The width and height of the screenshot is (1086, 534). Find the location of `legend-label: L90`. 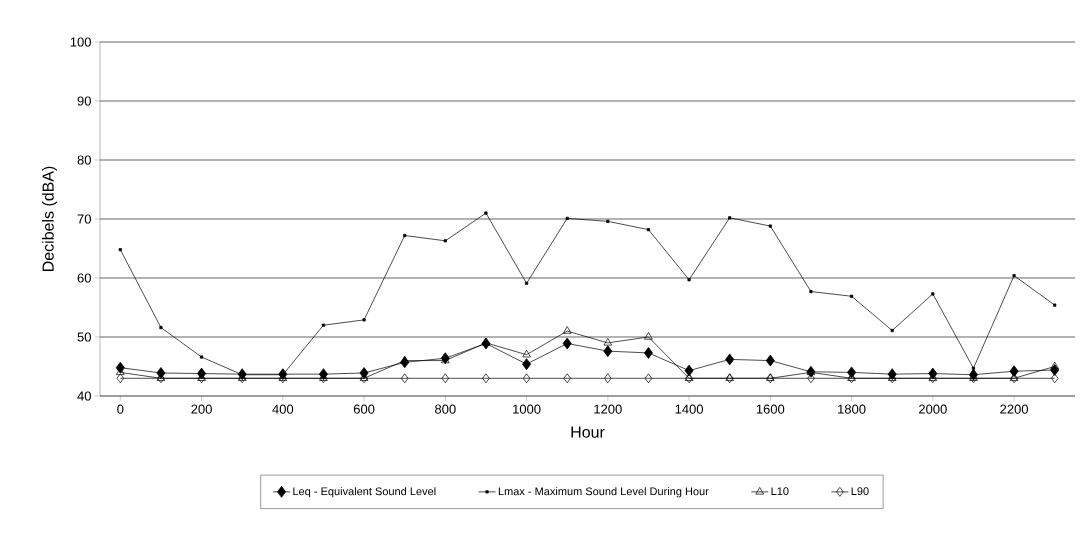

legend-label: L90 is located at coordinates (860, 491).